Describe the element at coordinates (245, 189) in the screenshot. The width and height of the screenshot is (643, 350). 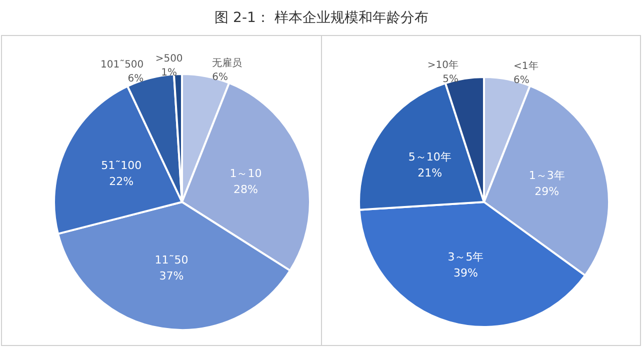
I see `data-label: 28%` at that location.